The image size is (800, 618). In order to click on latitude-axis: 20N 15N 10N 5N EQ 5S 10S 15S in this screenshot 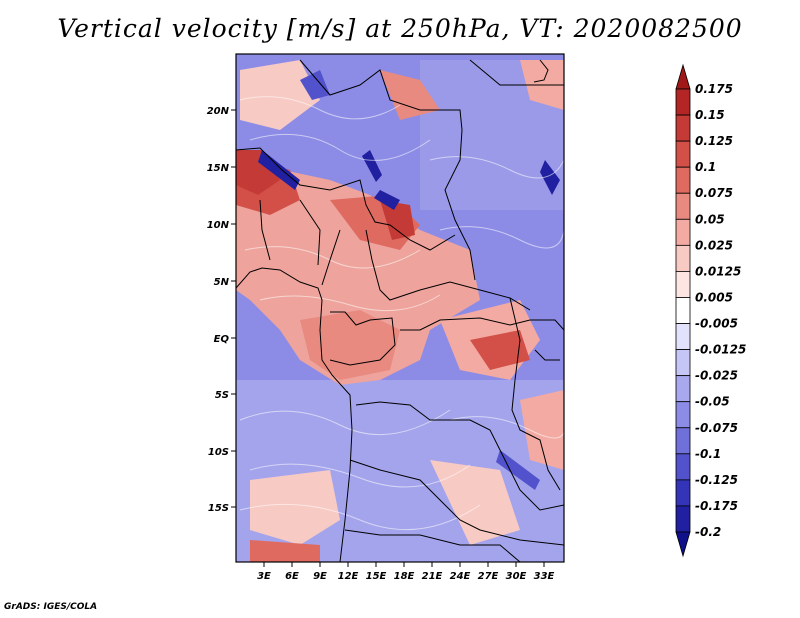, I will do `click(221, 310)`.